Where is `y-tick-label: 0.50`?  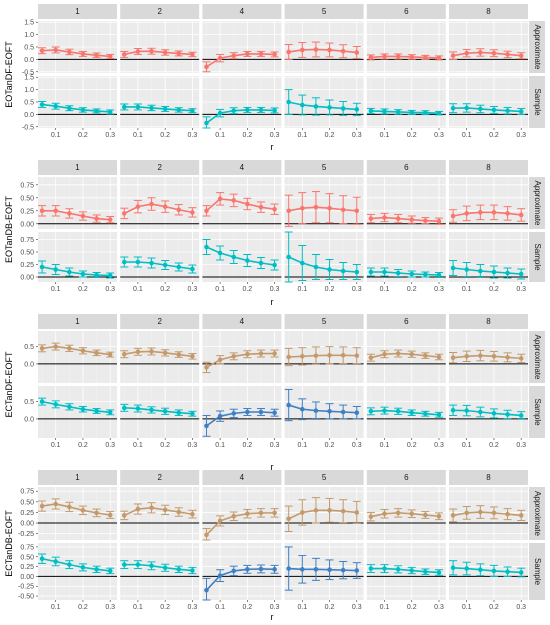
y-tick-label: 0.50 is located at coordinates (27, 253).